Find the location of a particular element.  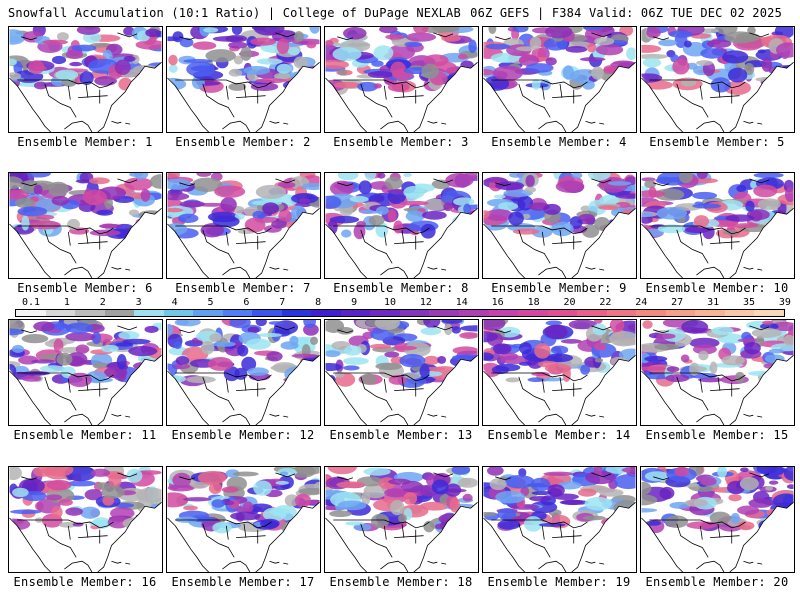

colorbar-tick-label: 8 is located at coordinates (318, 302).